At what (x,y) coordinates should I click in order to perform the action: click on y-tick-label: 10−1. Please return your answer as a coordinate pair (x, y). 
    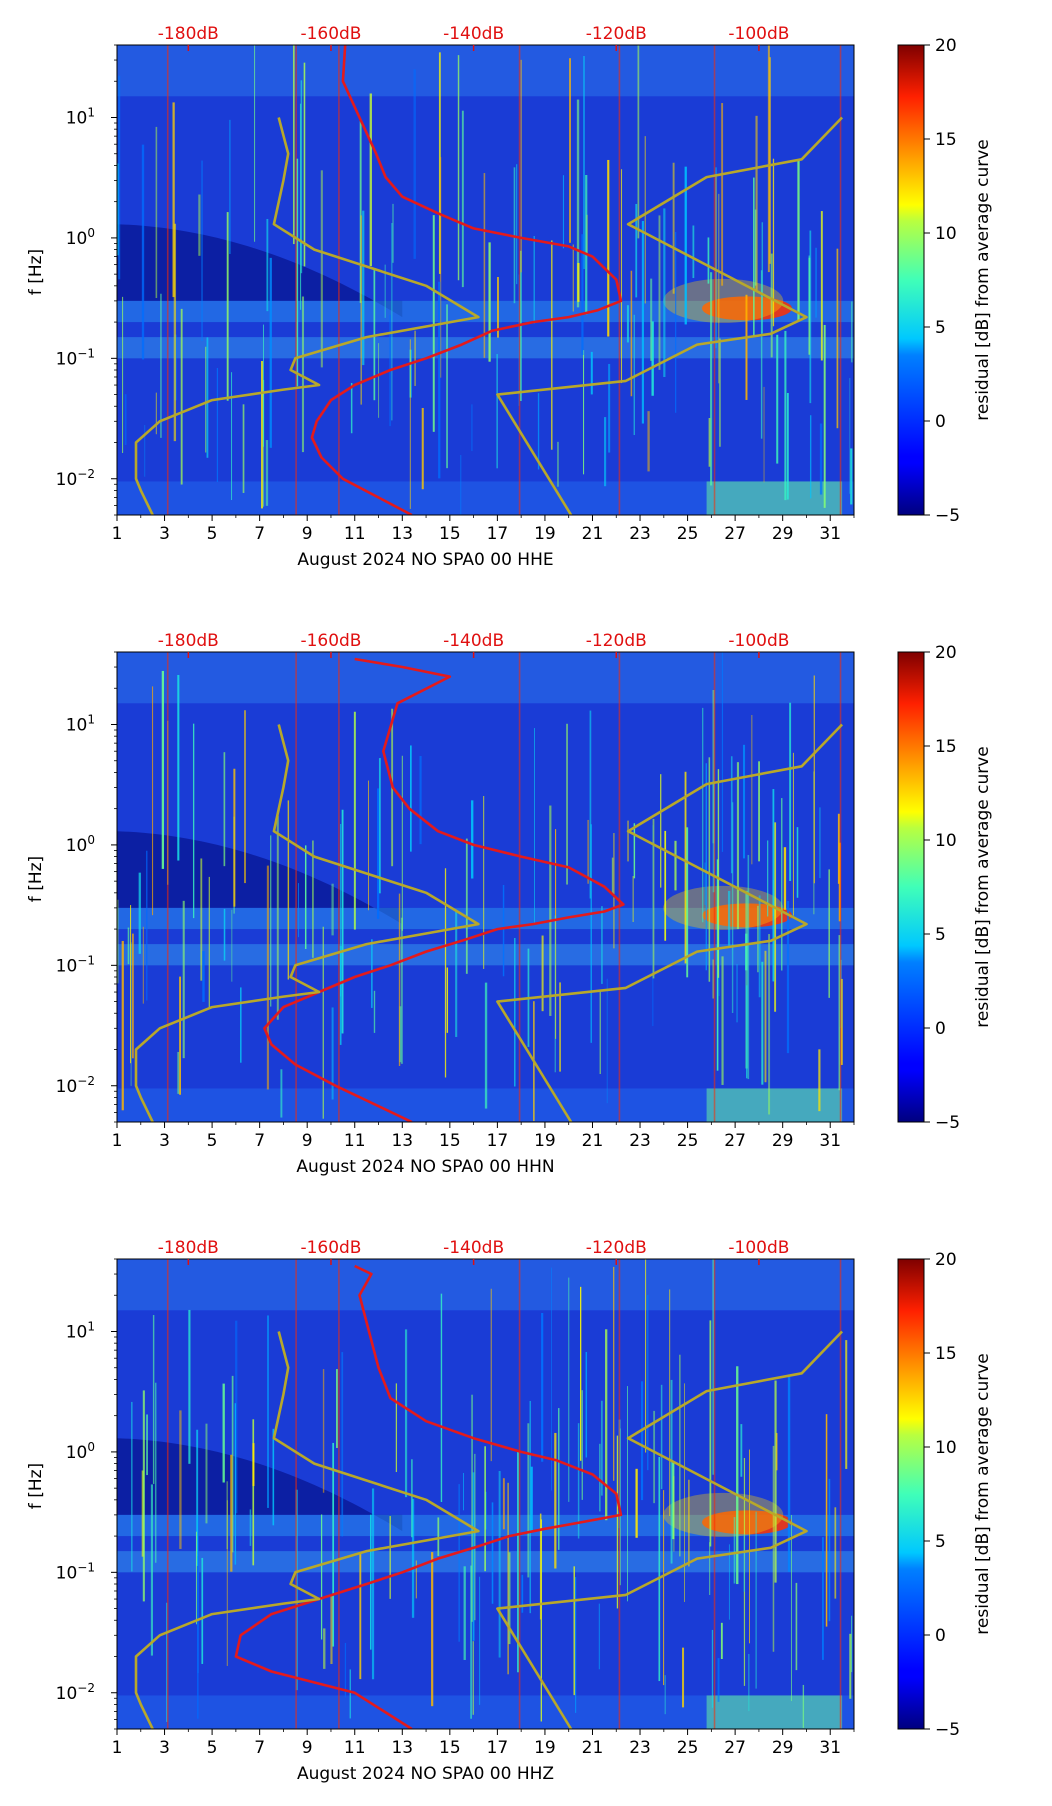
    Looking at the image, I should click on (75, 1571).